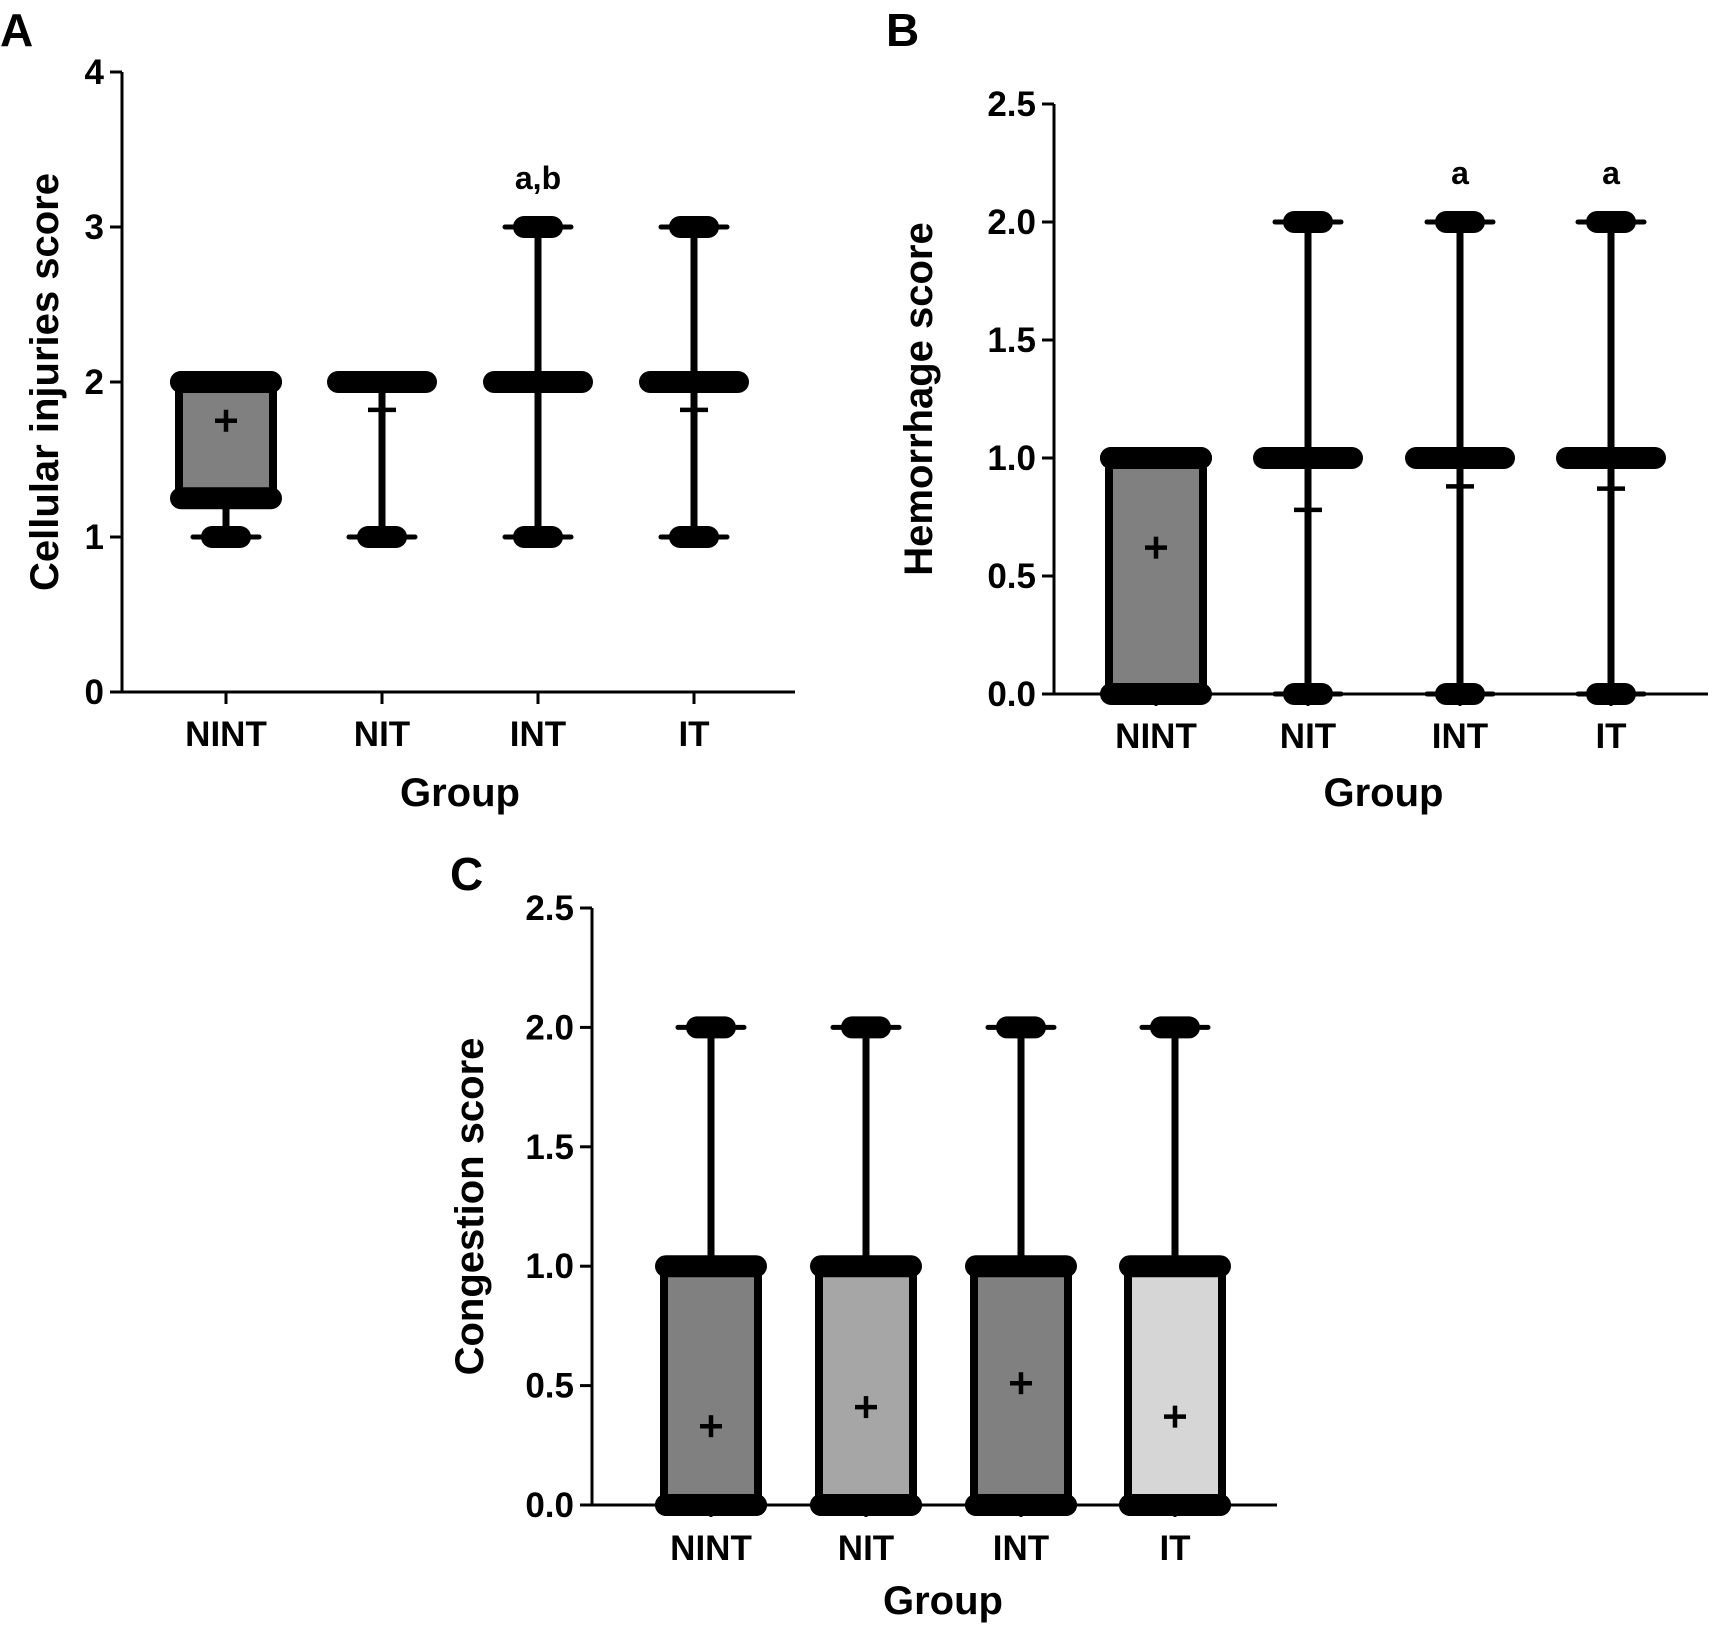 Image resolution: width=1713 pixels, height=1628 pixels. I want to click on y-tick-label: 4, so click(95, 72).